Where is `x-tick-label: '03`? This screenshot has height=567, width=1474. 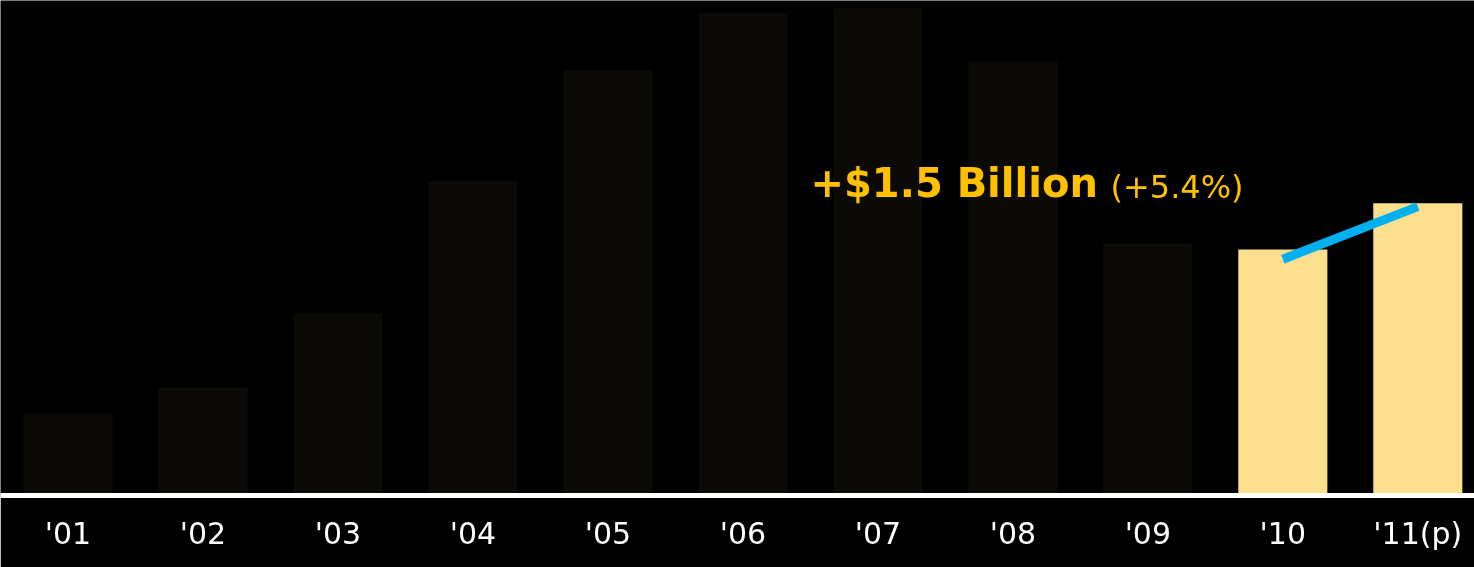 x-tick-label: '03 is located at coordinates (338, 533).